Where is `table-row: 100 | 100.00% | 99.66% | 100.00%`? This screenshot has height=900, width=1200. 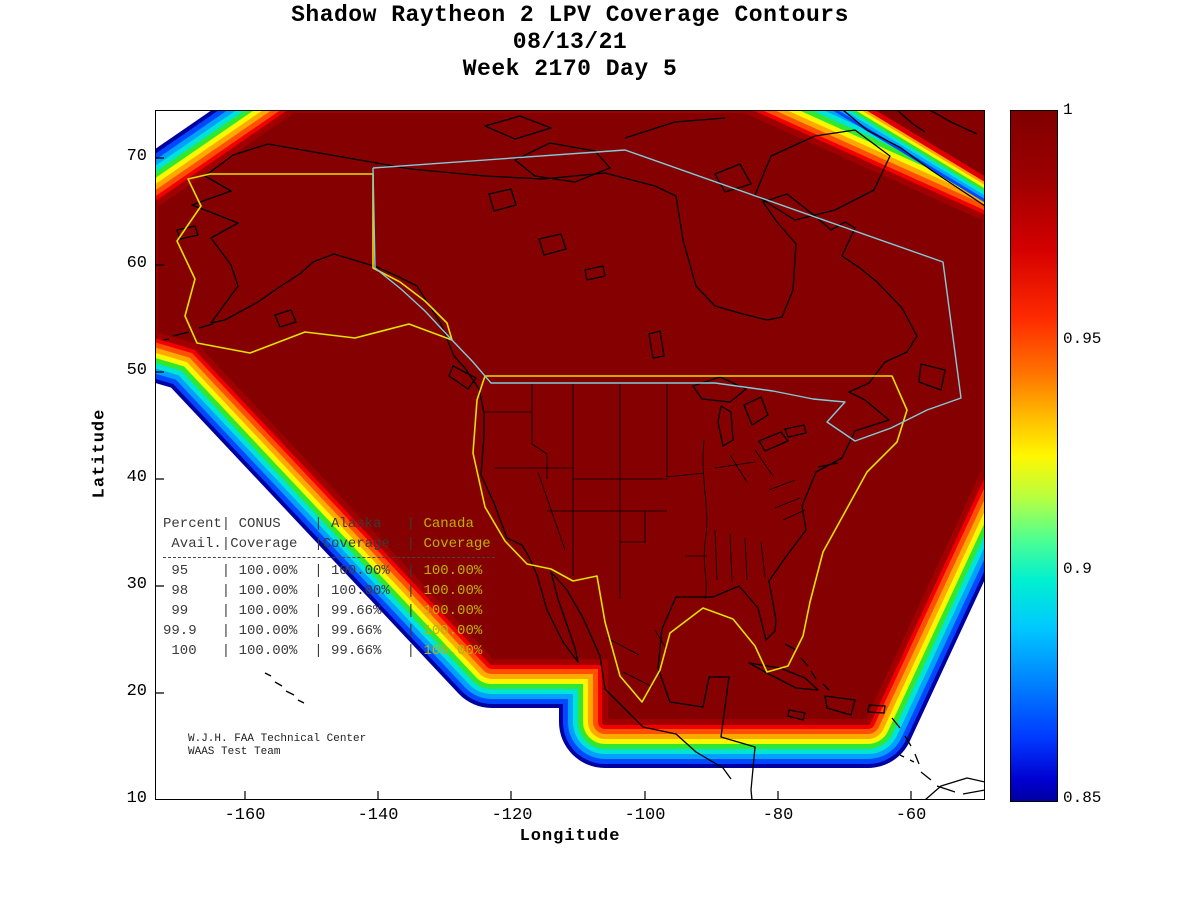 table-row: 100 | 100.00% | 99.66% | 100.00% is located at coordinates (329, 651).